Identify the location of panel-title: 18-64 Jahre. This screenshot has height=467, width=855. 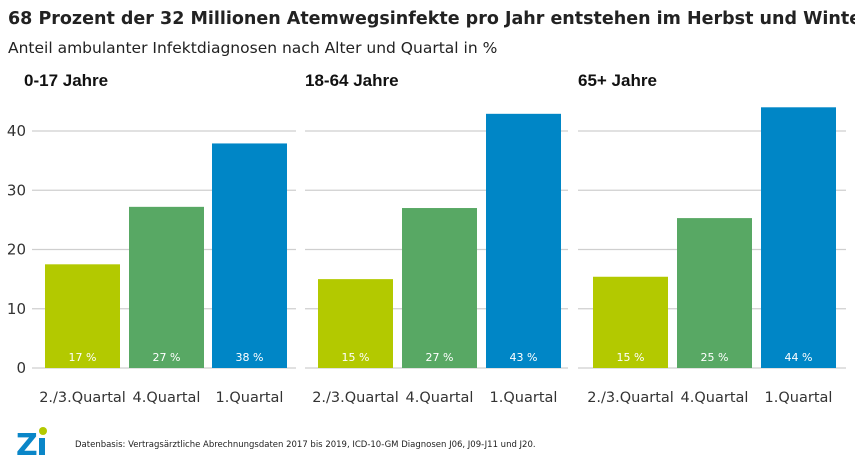
(352, 80).